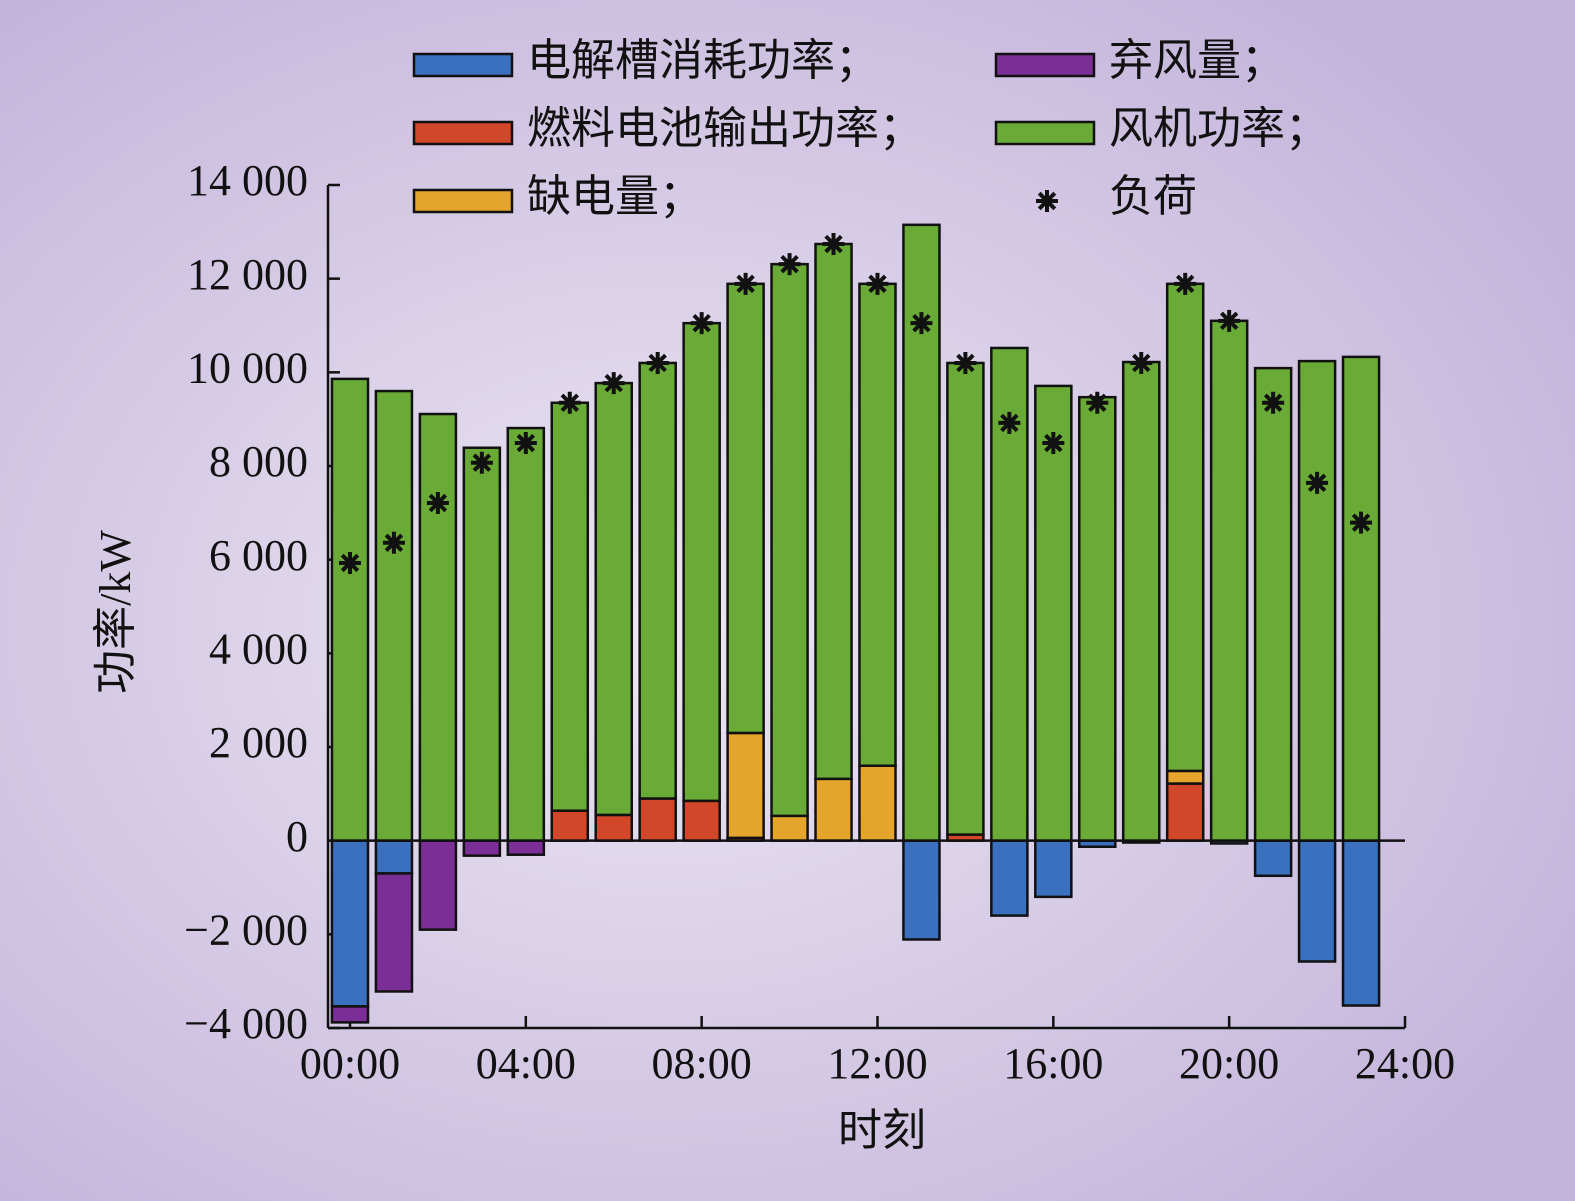  What do you see at coordinates (526, 1063) in the screenshot?
I see `x-tick-label: 04:00` at bounding box center [526, 1063].